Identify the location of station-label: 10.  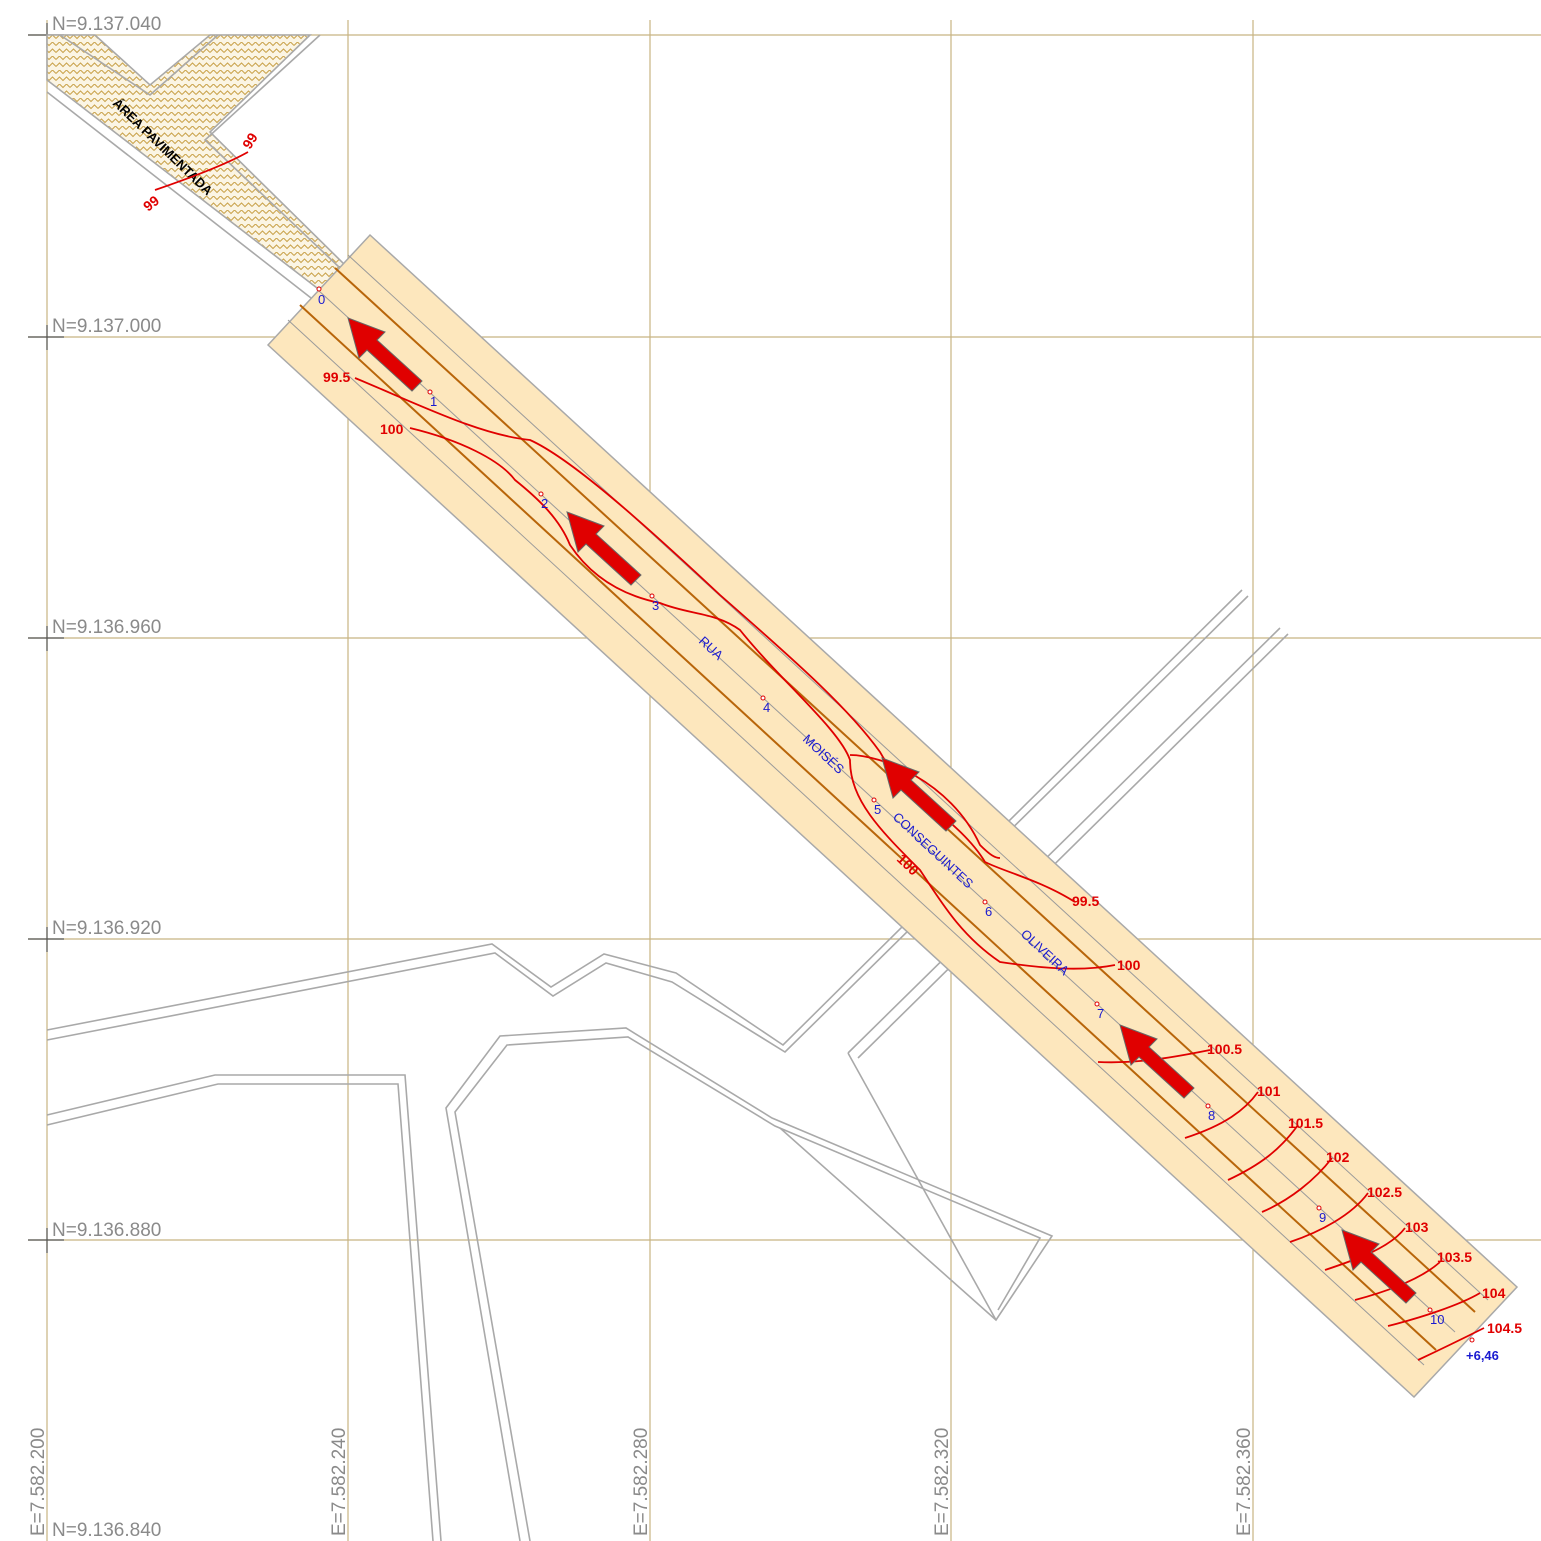
(1437, 1319).